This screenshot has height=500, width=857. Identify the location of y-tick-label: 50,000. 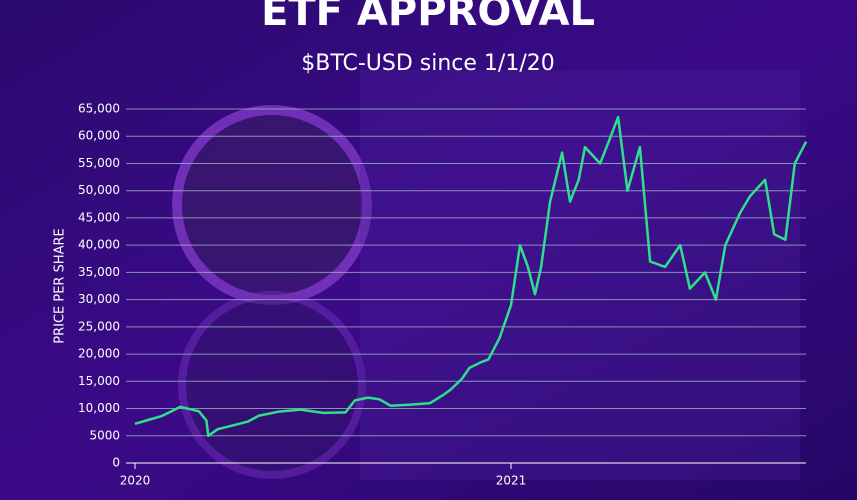
(99, 190).